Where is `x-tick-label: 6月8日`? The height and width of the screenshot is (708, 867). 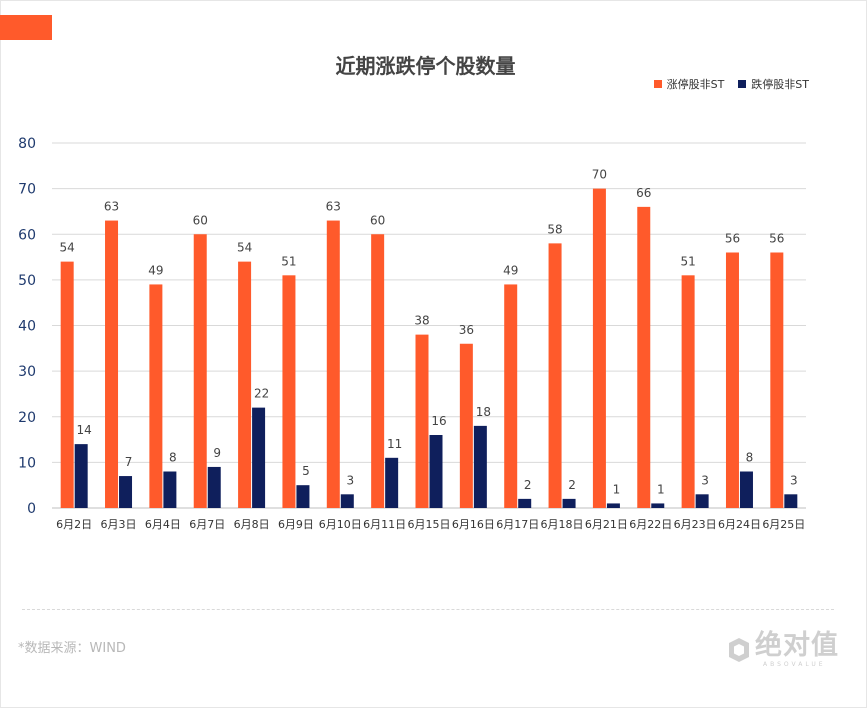
x-tick-label: 6月8日 is located at coordinates (252, 524).